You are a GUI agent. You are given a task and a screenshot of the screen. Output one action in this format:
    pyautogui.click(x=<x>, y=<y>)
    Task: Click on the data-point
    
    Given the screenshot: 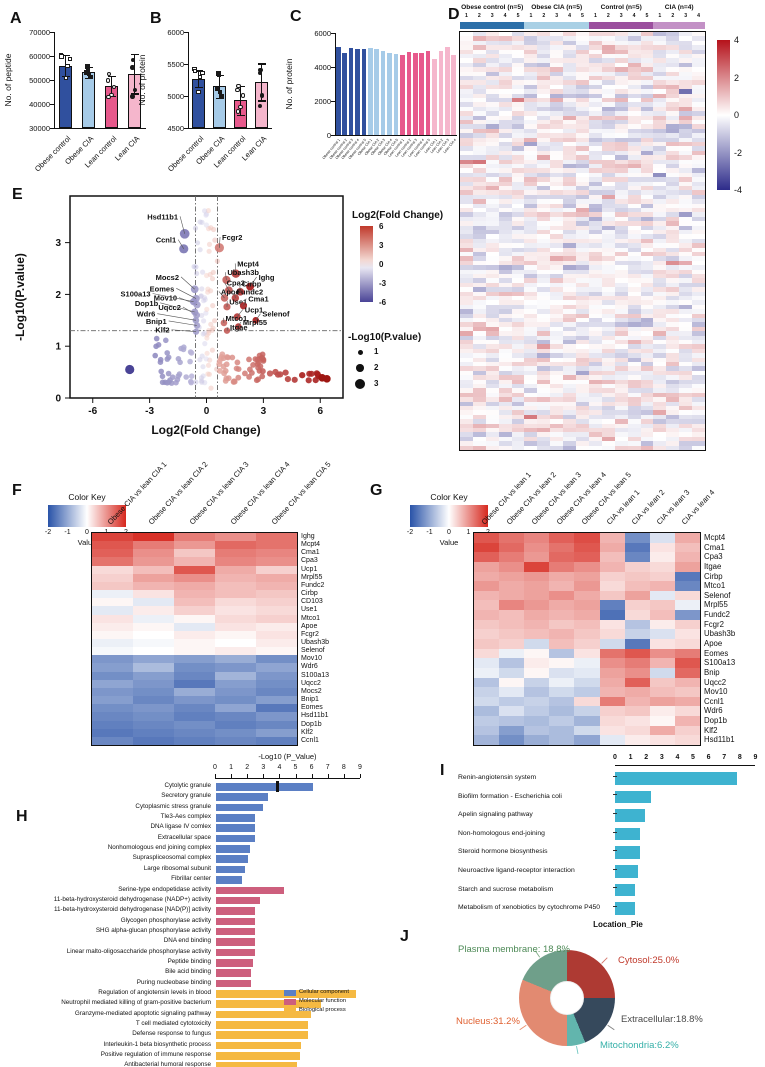 What is the action you would take?
    pyautogui.click(x=111, y=95)
    